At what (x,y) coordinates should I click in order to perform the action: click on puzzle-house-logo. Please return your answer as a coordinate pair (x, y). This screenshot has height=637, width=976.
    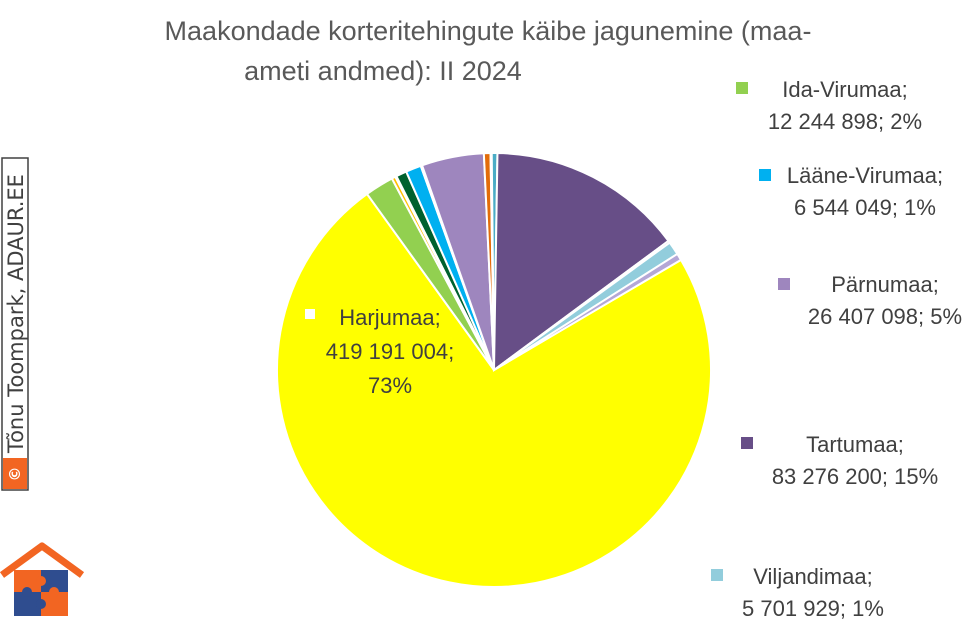
    Looking at the image, I should click on (42, 579).